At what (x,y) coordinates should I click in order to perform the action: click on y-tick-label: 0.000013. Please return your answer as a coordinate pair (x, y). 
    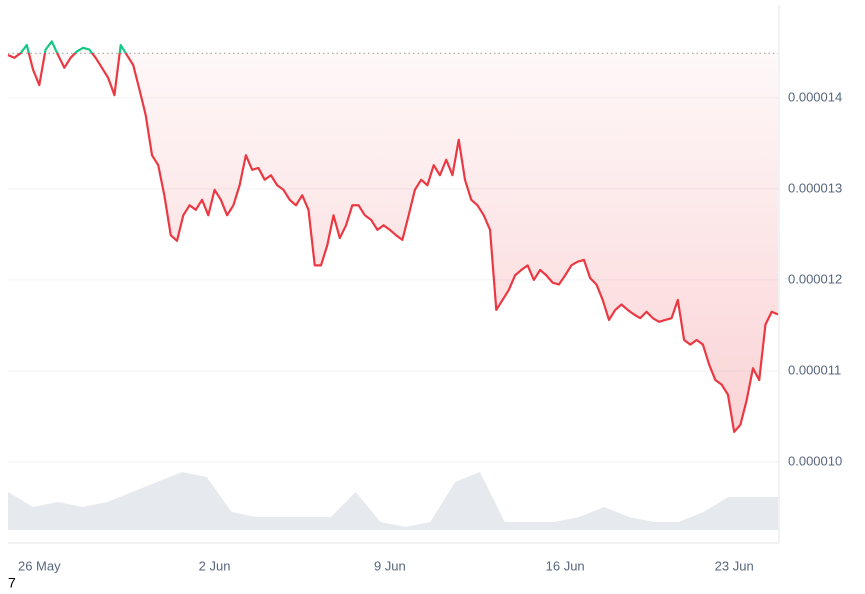
    Looking at the image, I should click on (815, 187).